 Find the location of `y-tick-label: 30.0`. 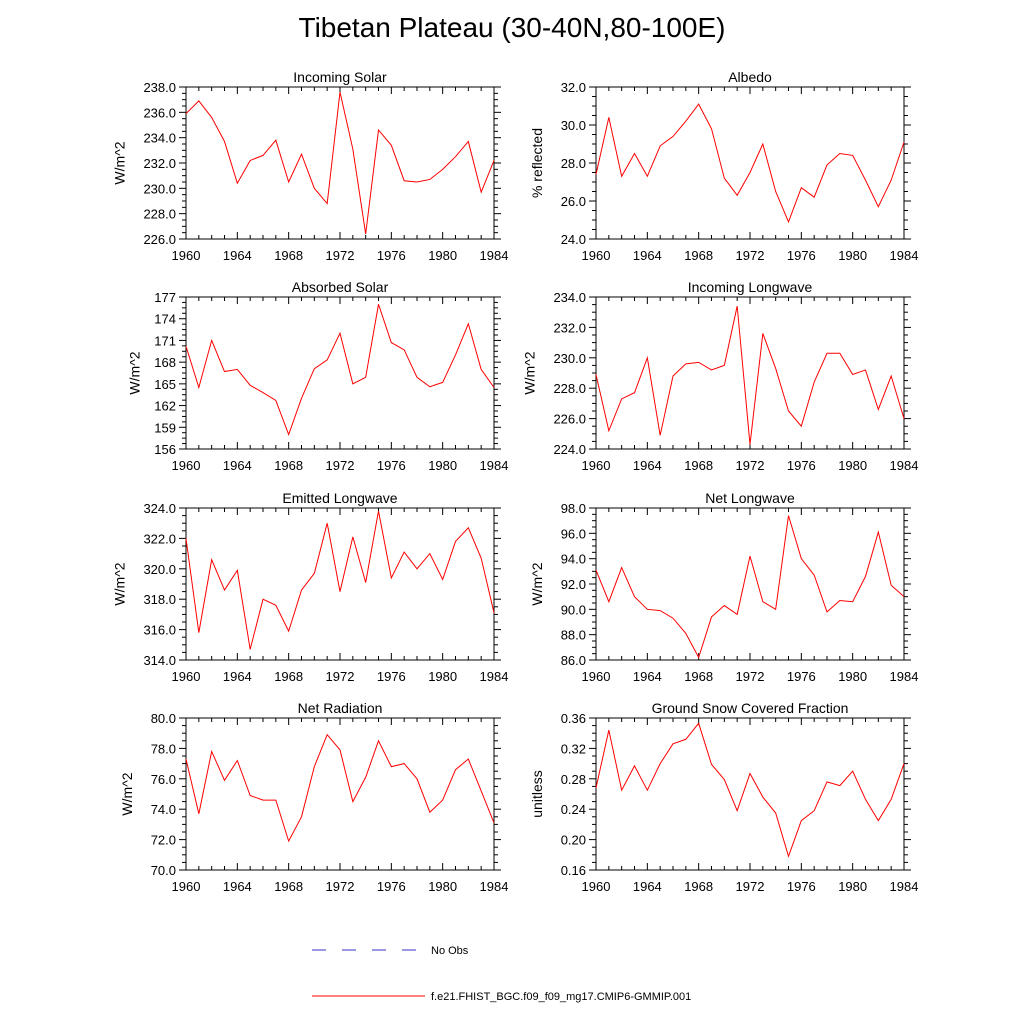

y-tick-label: 30.0 is located at coordinates (573, 125).